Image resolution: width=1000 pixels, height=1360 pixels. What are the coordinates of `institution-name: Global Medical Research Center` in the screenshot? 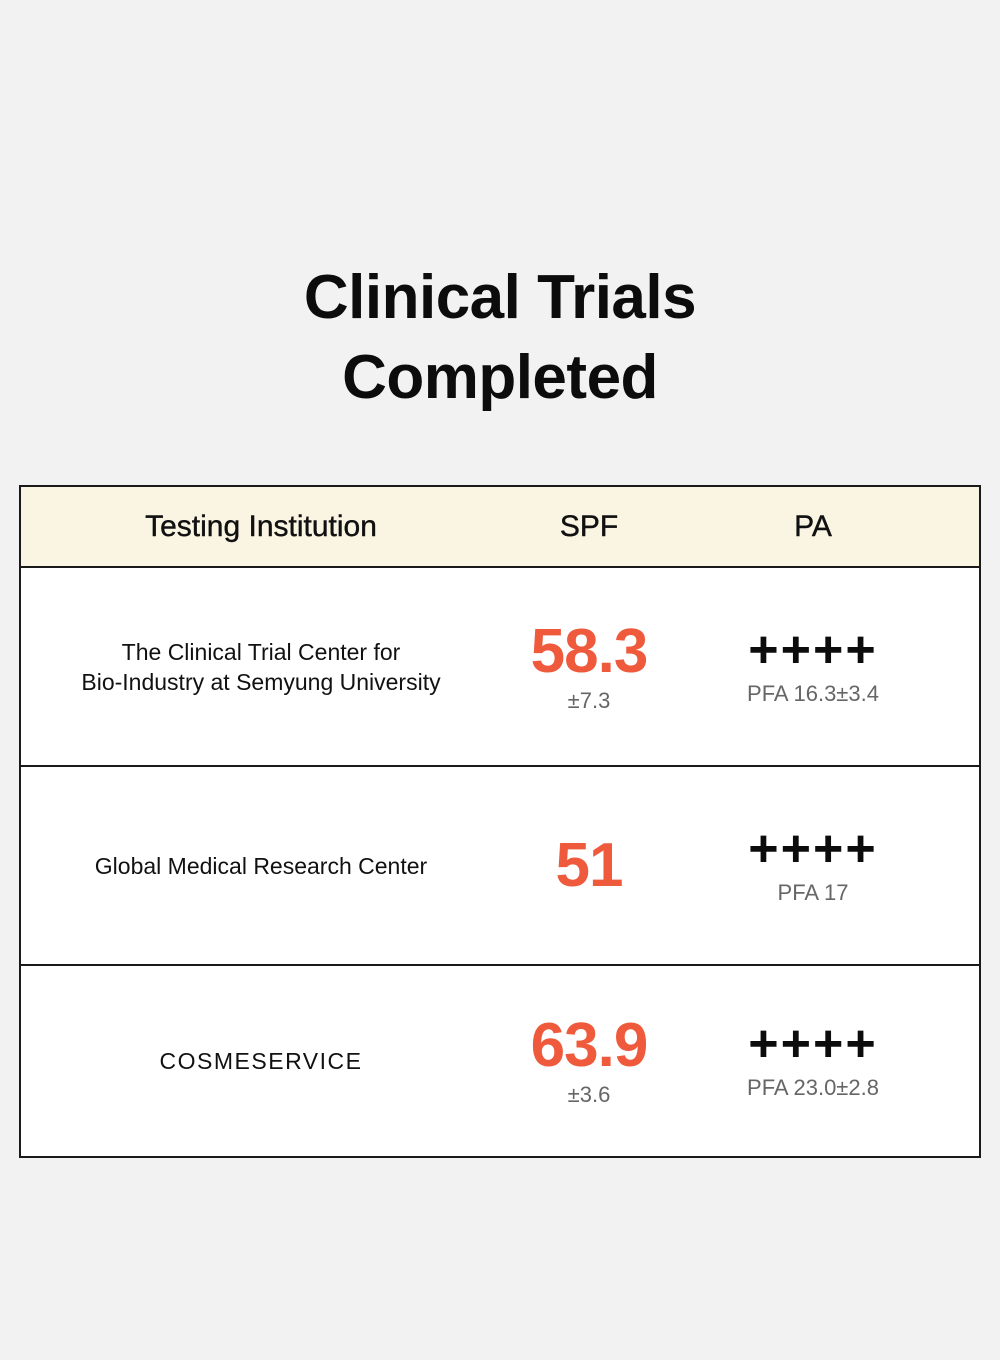 It's located at (261, 865).